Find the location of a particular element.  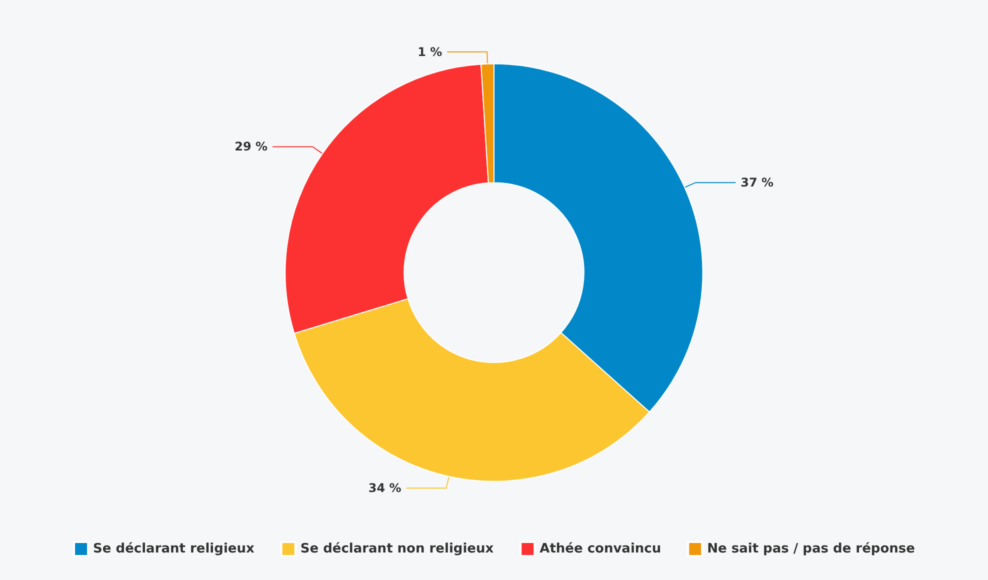

data-label: 1 % is located at coordinates (430, 51).